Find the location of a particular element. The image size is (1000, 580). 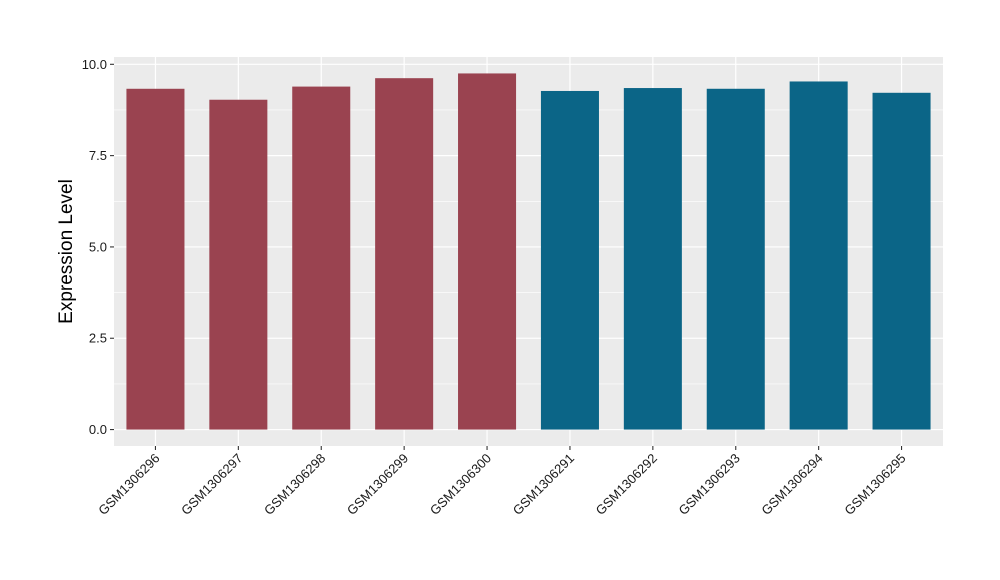

y-axis-title: Expression Level is located at coordinates (66, 251).